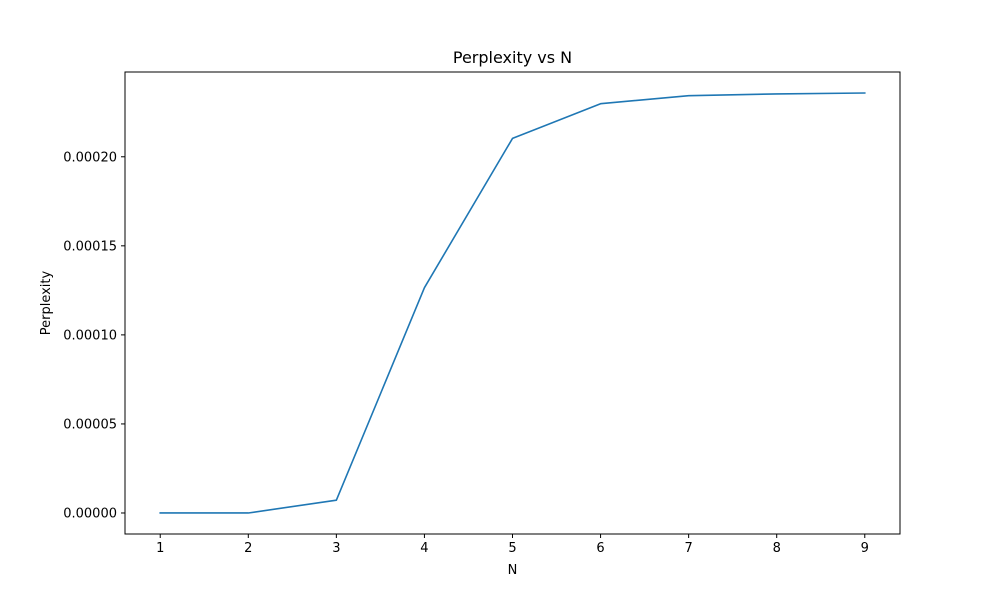 Image resolution: width=1000 pixels, height=604 pixels. What do you see at coordinates (248, 548) in the screenshot?
I see `x-tick-label: 2` at bounding box center [248, 548].